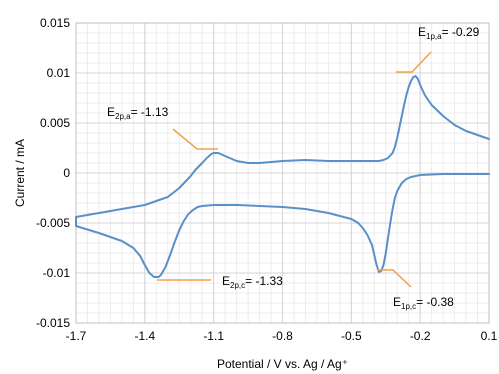 Image resolution: width=499 pixels, height=374 pixels. What do you see at coordinates (489, 336) in the screenshot?
I see `x-tick-label: 0.1` at bounding box center [489, 336].